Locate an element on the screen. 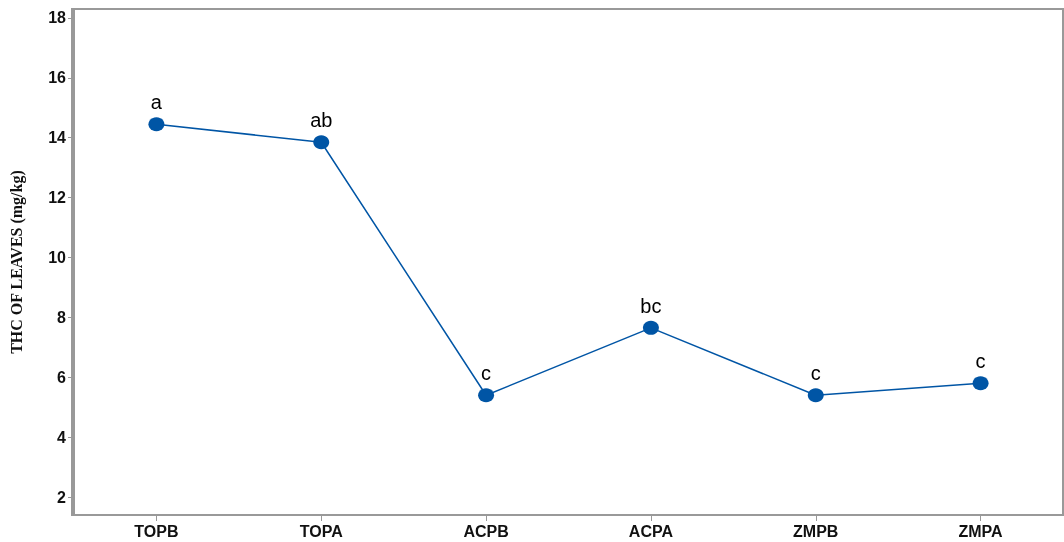  x-tick-label: ZMPB is located at coordinates (816, 531).